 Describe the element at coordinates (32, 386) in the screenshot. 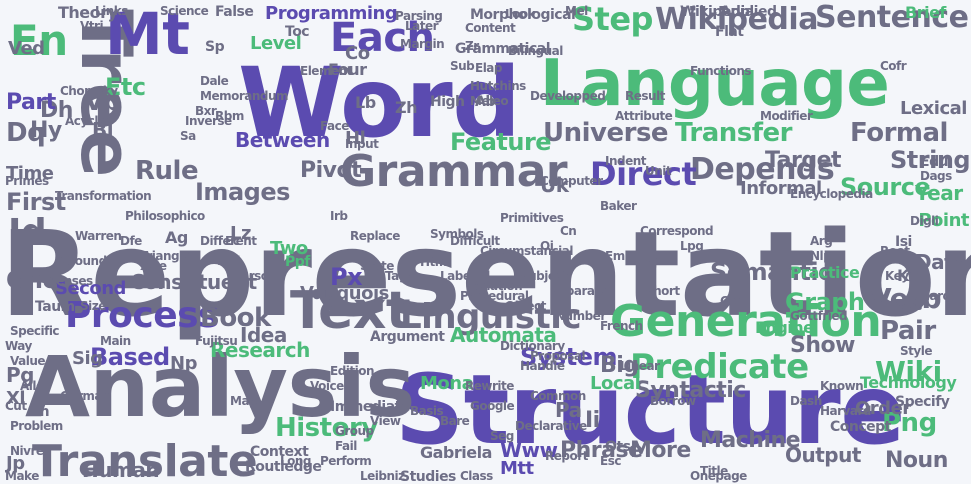

I see `word-cloud-word: Alle` at that location.